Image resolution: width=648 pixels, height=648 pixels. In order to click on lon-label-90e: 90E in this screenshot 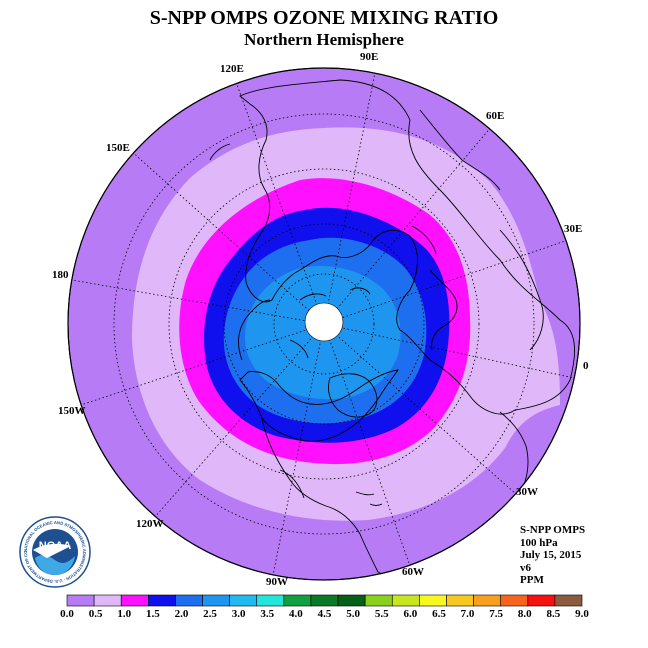, I will do `click(369, 57)`.